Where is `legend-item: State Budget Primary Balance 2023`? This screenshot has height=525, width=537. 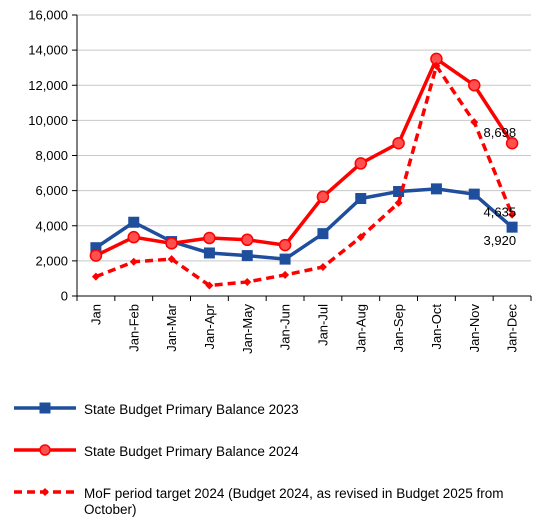
legend-item: State Budget Primary Balance 2023 is located at coordinates (272, 417).